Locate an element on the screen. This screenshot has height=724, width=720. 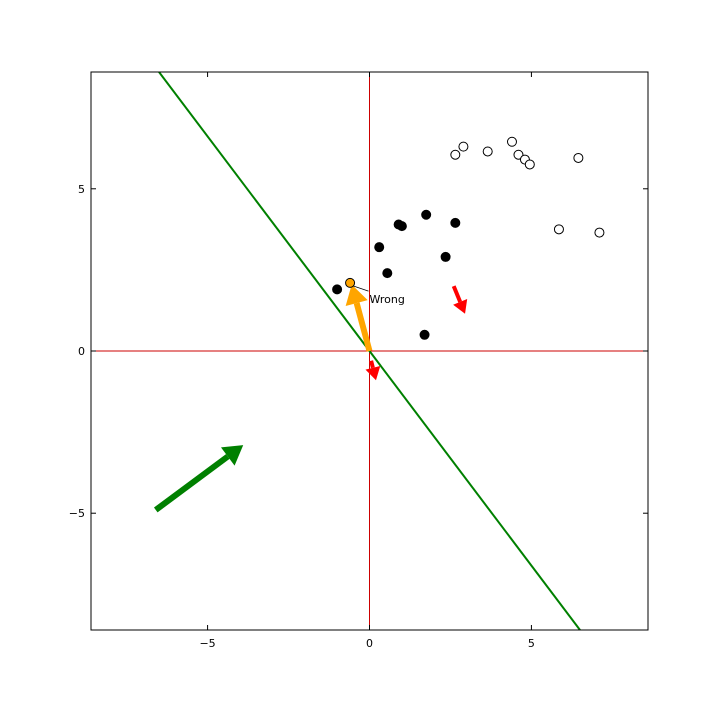
weight-arrow-green is located at coordinates (198, 479).